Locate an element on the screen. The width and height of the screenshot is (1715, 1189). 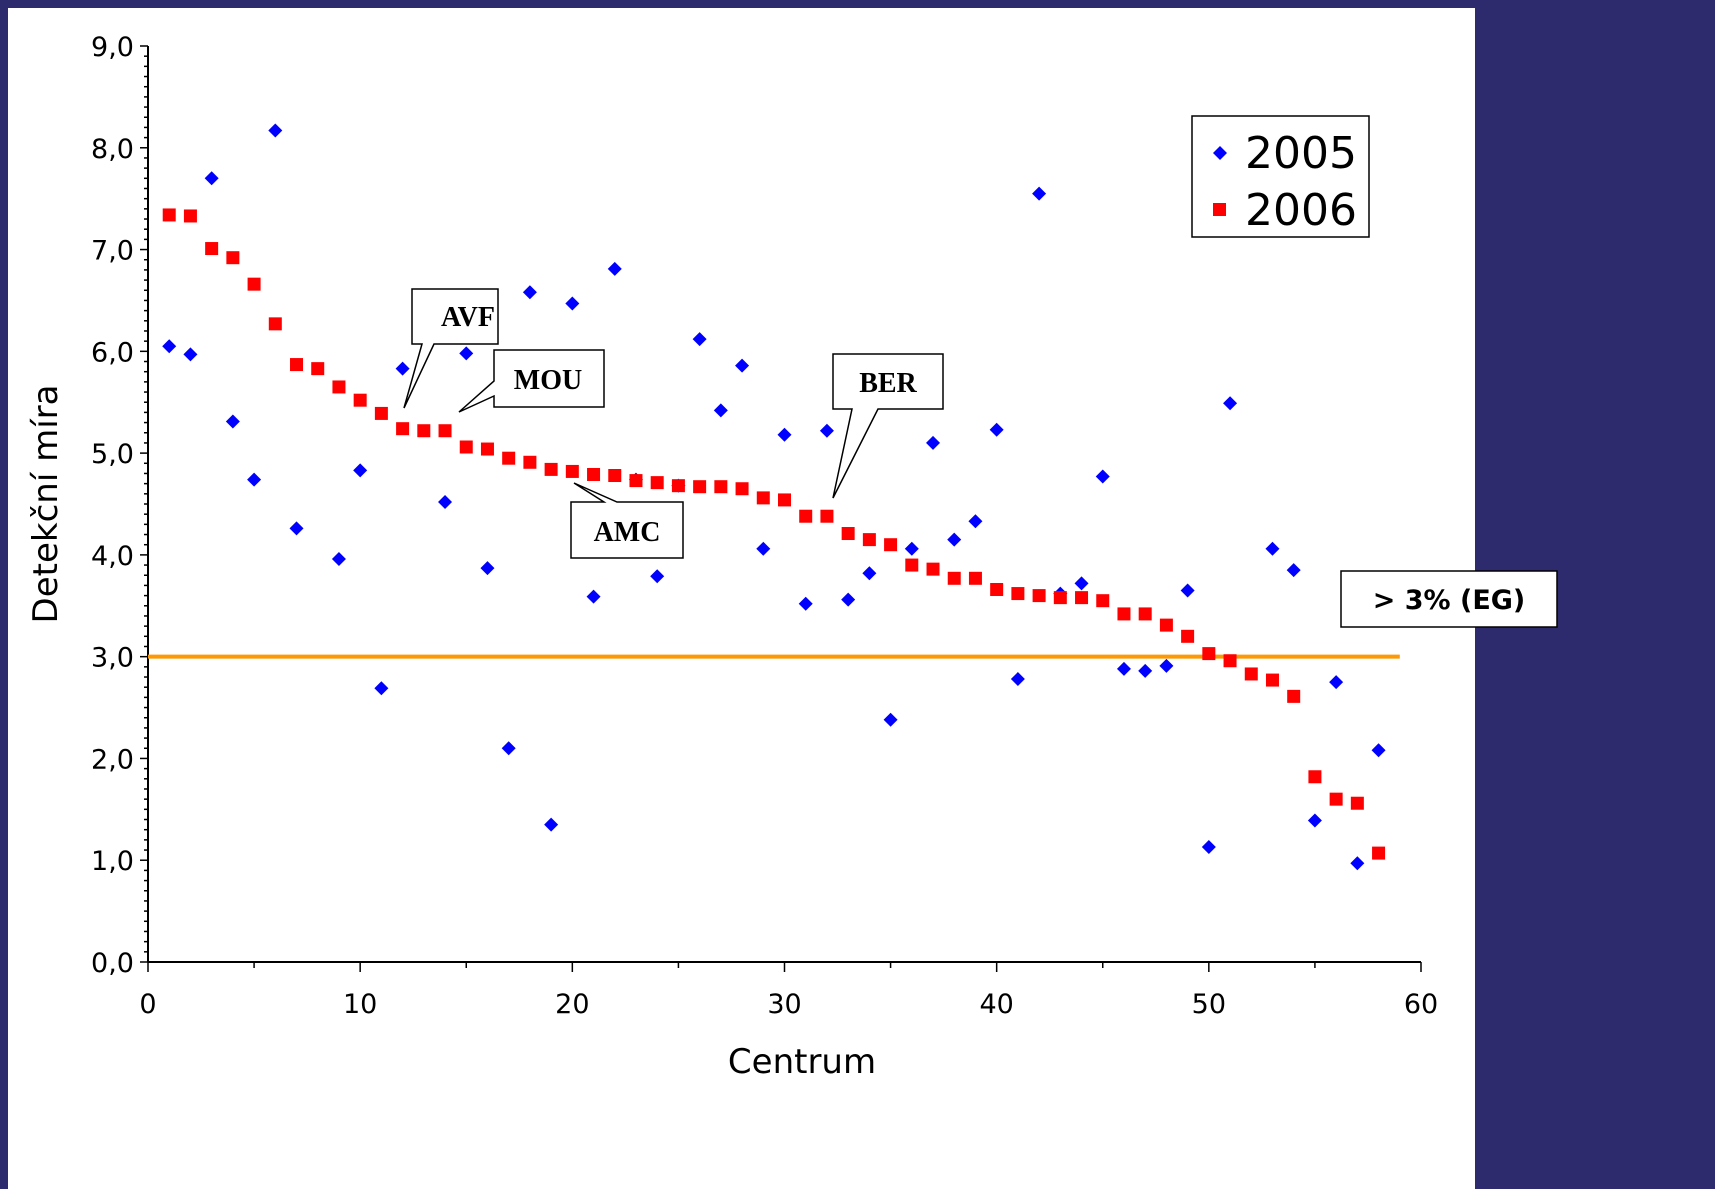
y-tick-label: 8,0 is located at coordinates (112, 149).